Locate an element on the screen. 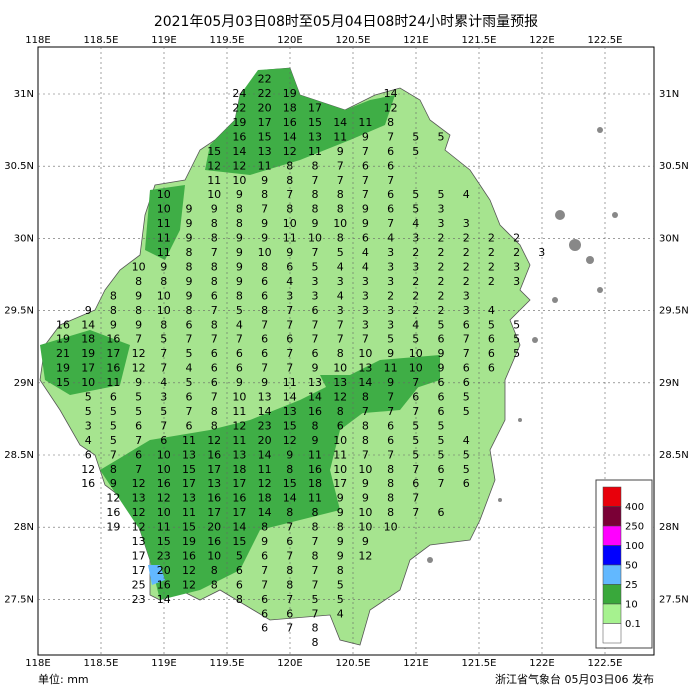  lon-label-bottom: 118E is located at coordinates (37, 663).